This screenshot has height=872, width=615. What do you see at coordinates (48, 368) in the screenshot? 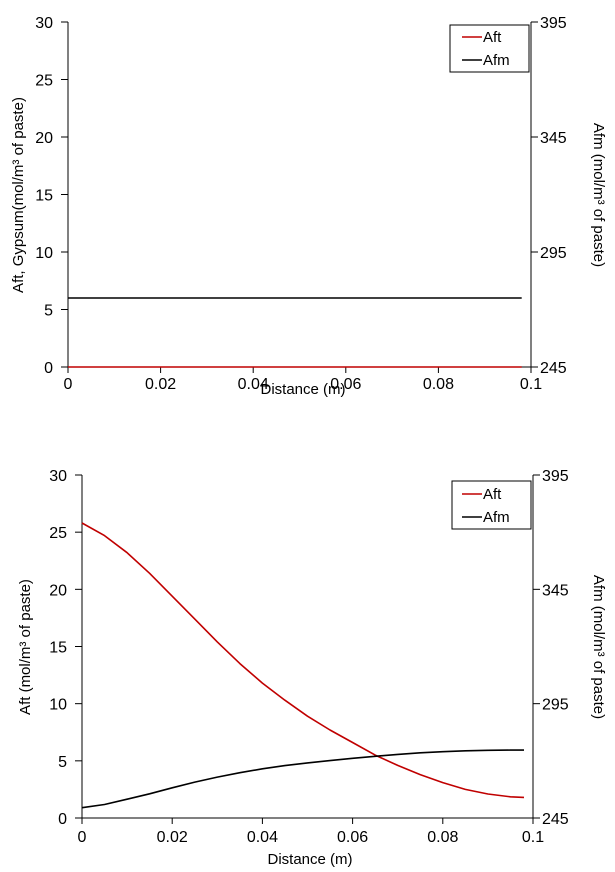
I see `top-y-tick-label: 0` at bounding box center [48, 368].